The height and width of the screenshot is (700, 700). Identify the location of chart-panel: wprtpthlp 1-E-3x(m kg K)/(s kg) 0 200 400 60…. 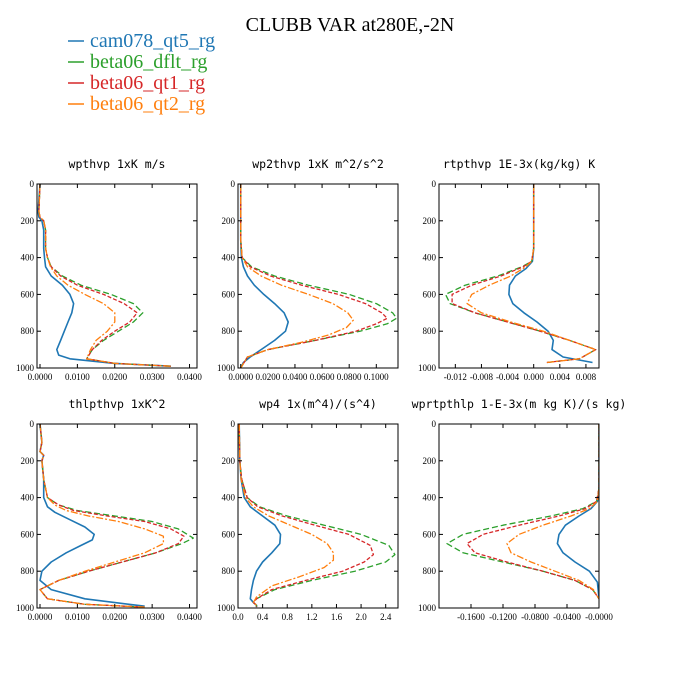
(519, 509).